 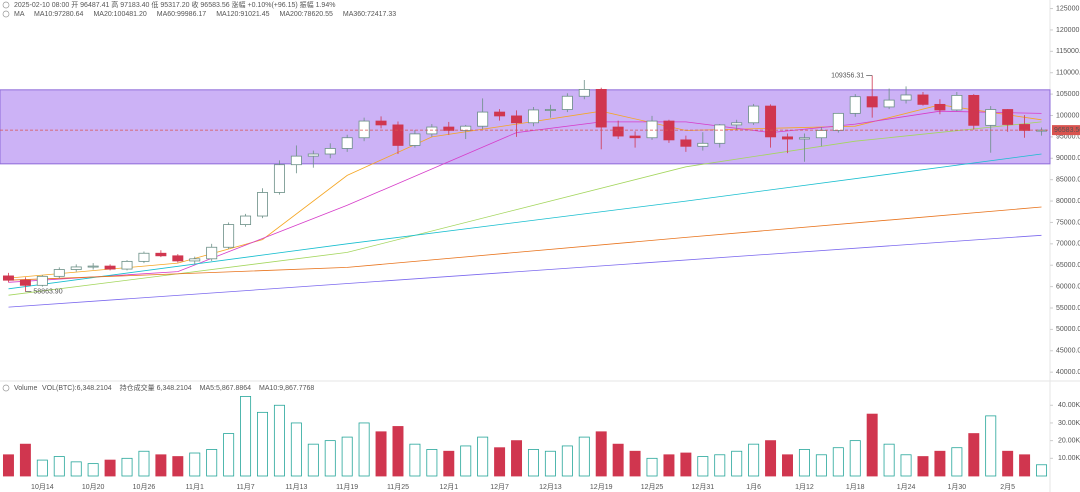 What do you see at coordinates (1068, 351) in the screenshot?
I see `y-tick-label: 45000.00` at bounding box center [1068, 351].